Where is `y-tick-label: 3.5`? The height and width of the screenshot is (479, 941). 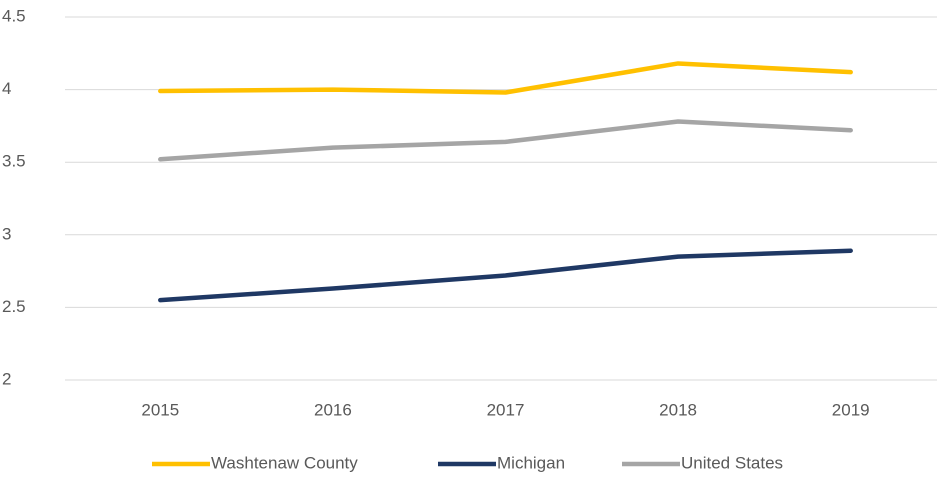 y-tick-label: 3.5 is located at coordinates (14, 161).